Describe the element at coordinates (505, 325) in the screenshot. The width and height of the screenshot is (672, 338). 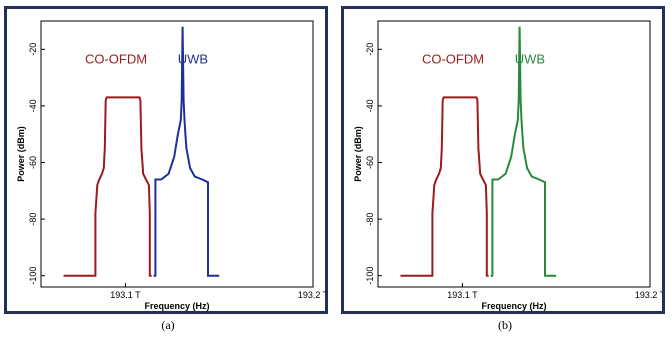
I see `panel-caption-b: (b)` at that location.